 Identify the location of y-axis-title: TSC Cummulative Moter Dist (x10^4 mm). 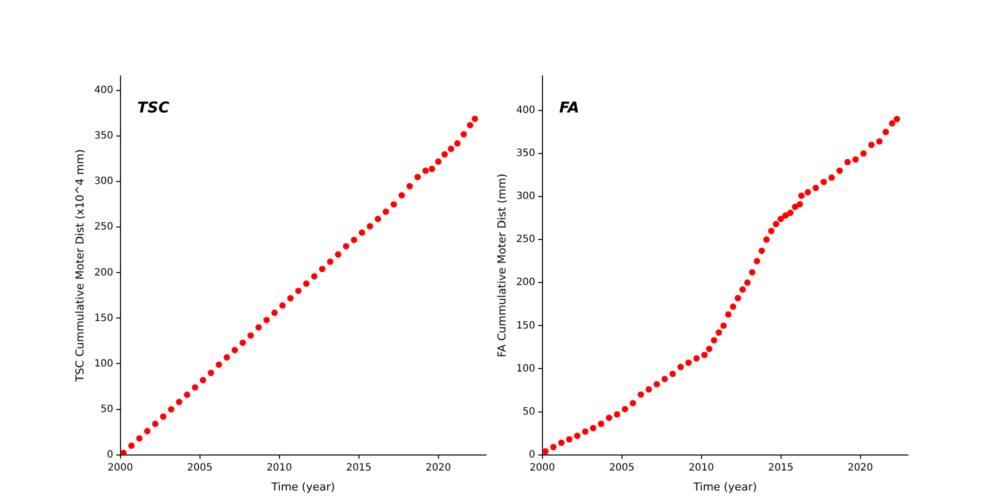
(79, 266).